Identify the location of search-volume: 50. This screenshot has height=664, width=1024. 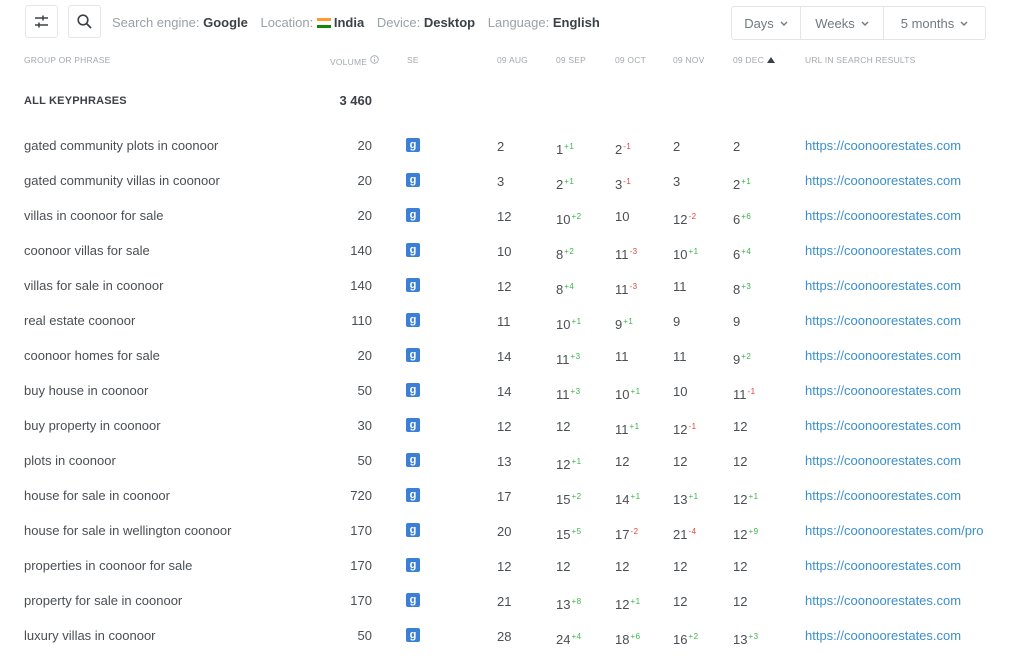
(364, 635).